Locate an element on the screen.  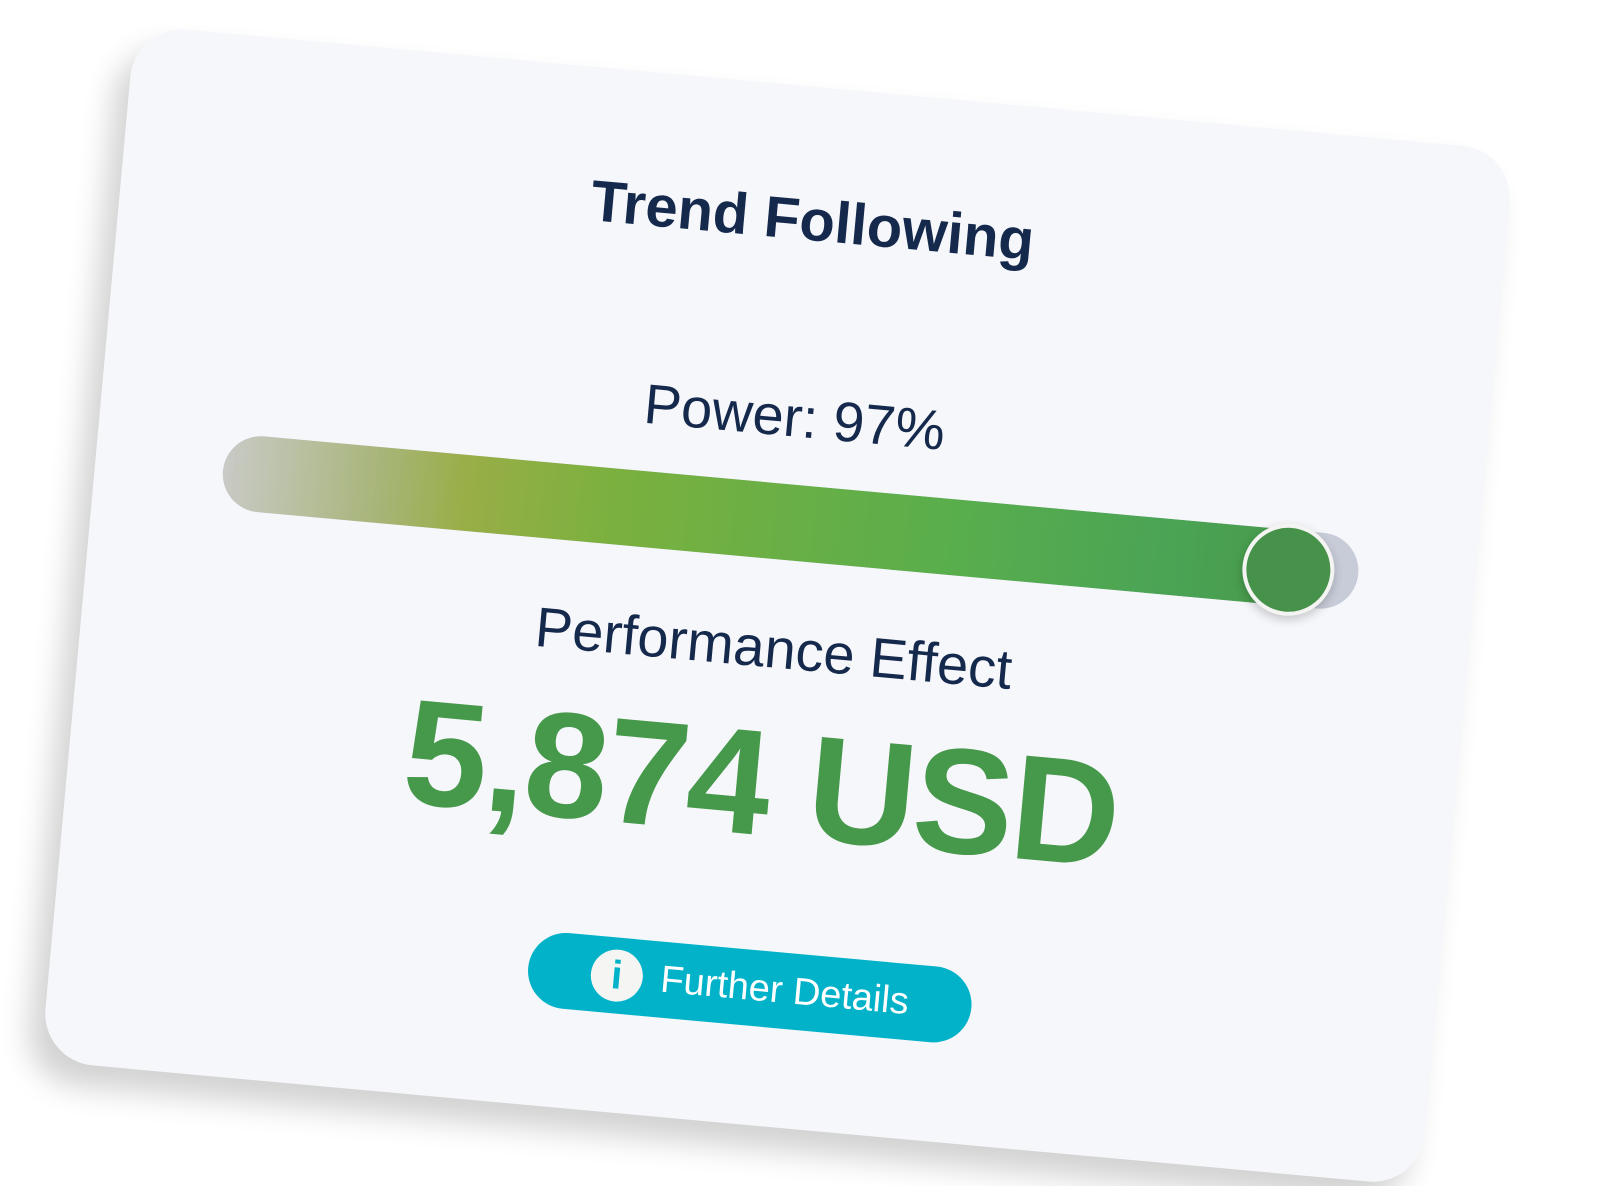
further-details-label: Further Details is located at coordinates (784, 990).